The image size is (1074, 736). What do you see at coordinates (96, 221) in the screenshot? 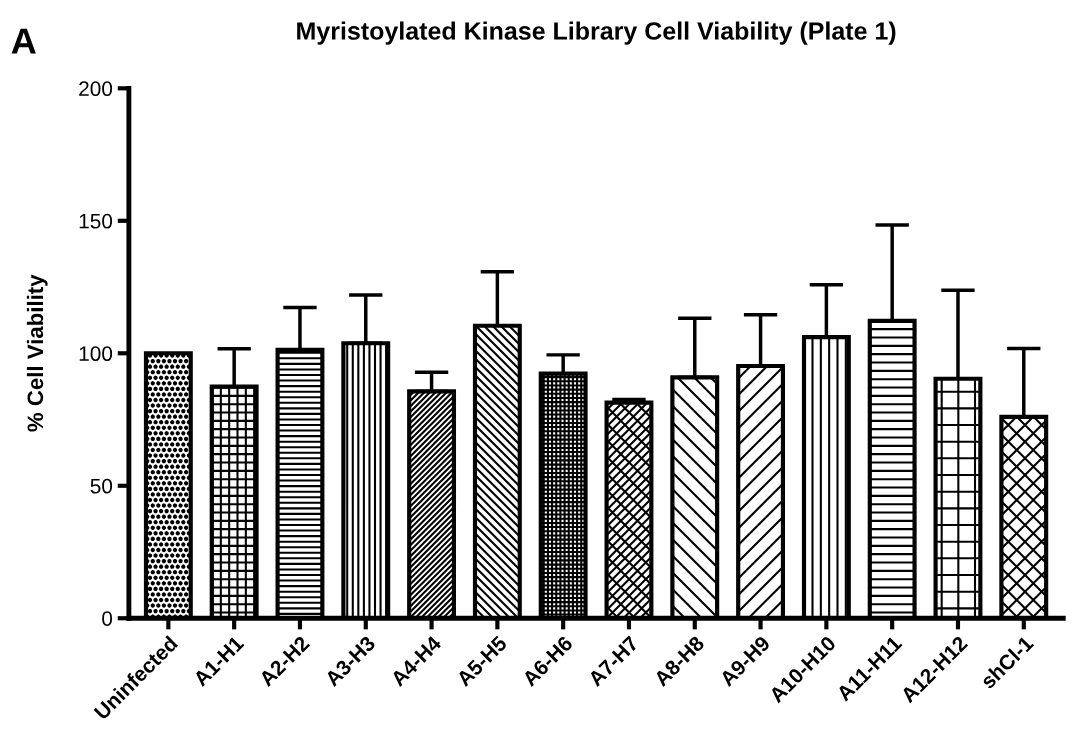
I see `y-tick-label: 150` at bounding box center [96, 221].